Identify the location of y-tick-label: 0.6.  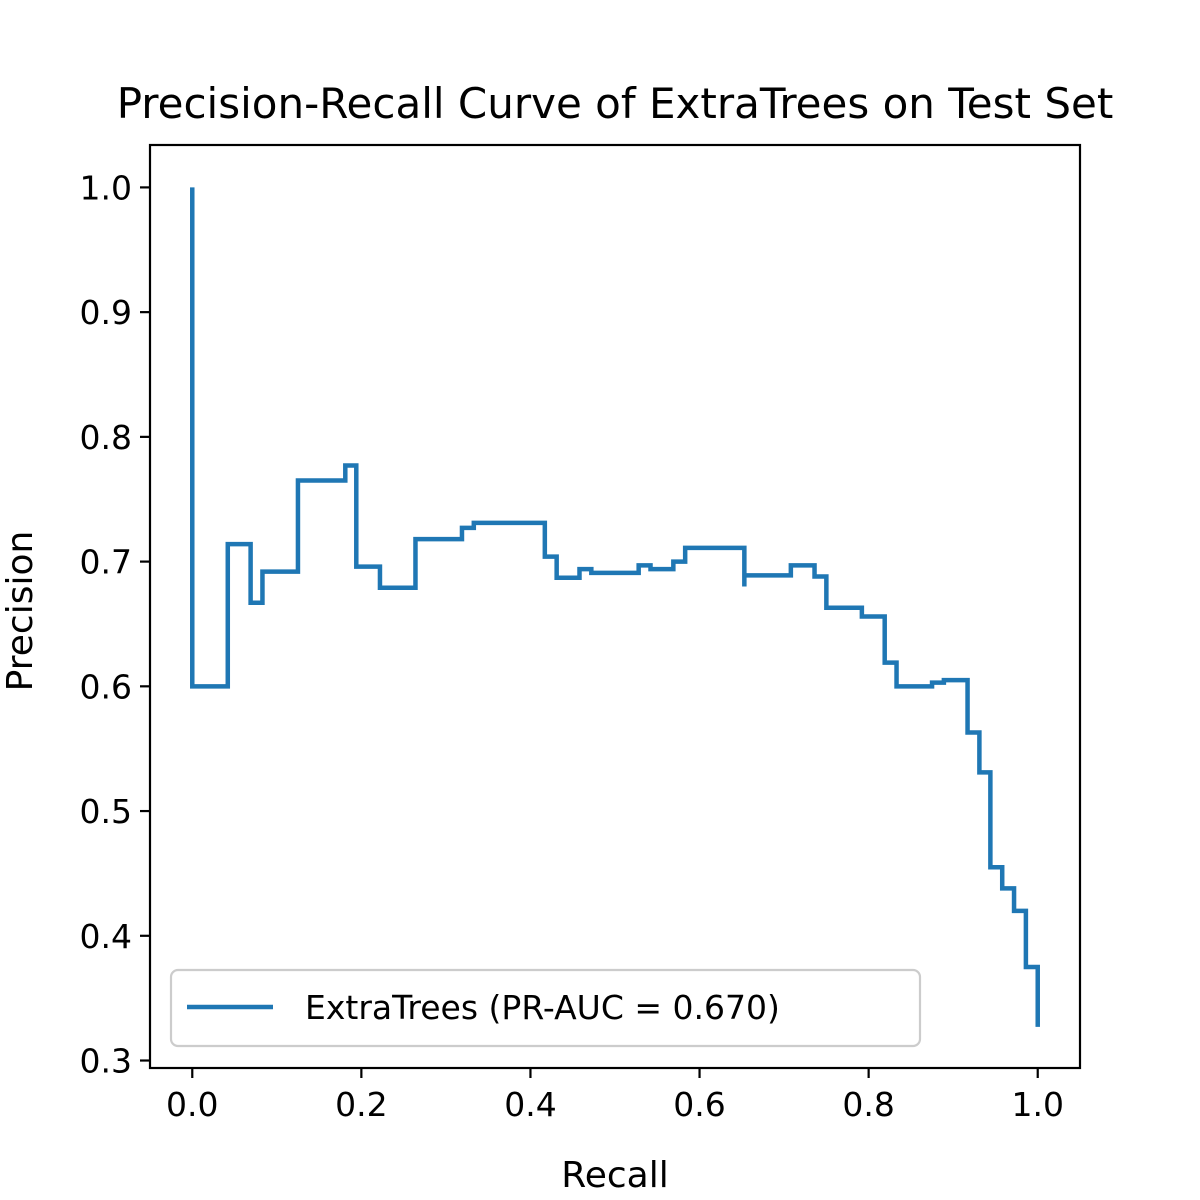
(106, 686).